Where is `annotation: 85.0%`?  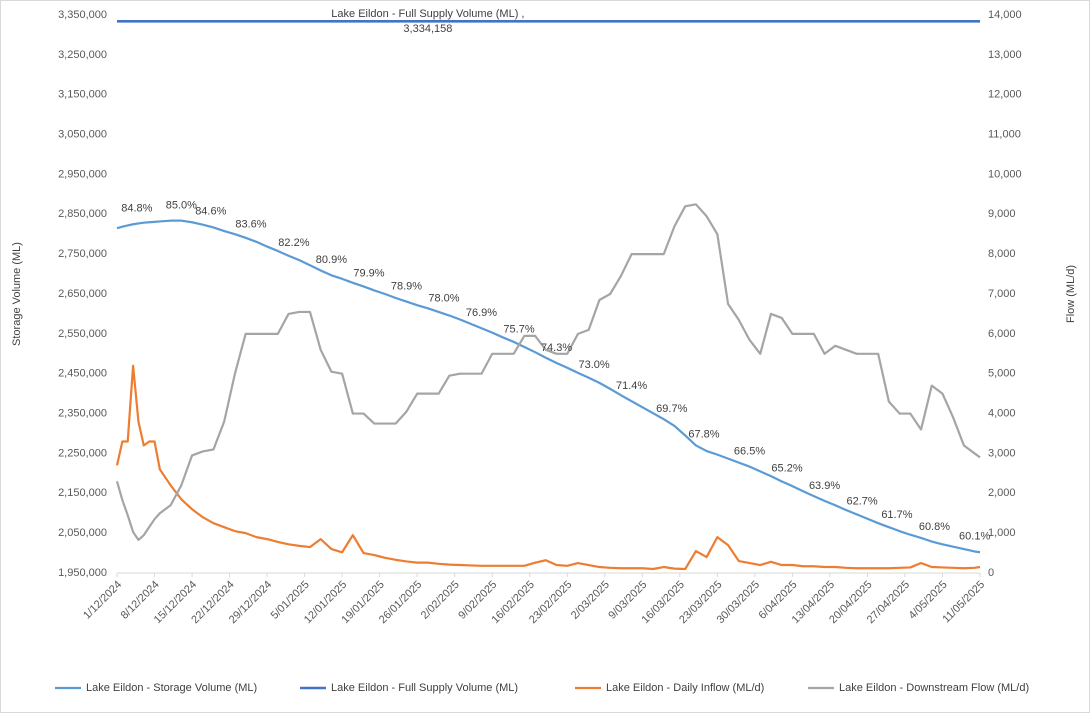
annotation: 85.0% is located at coordinates (181, 206).